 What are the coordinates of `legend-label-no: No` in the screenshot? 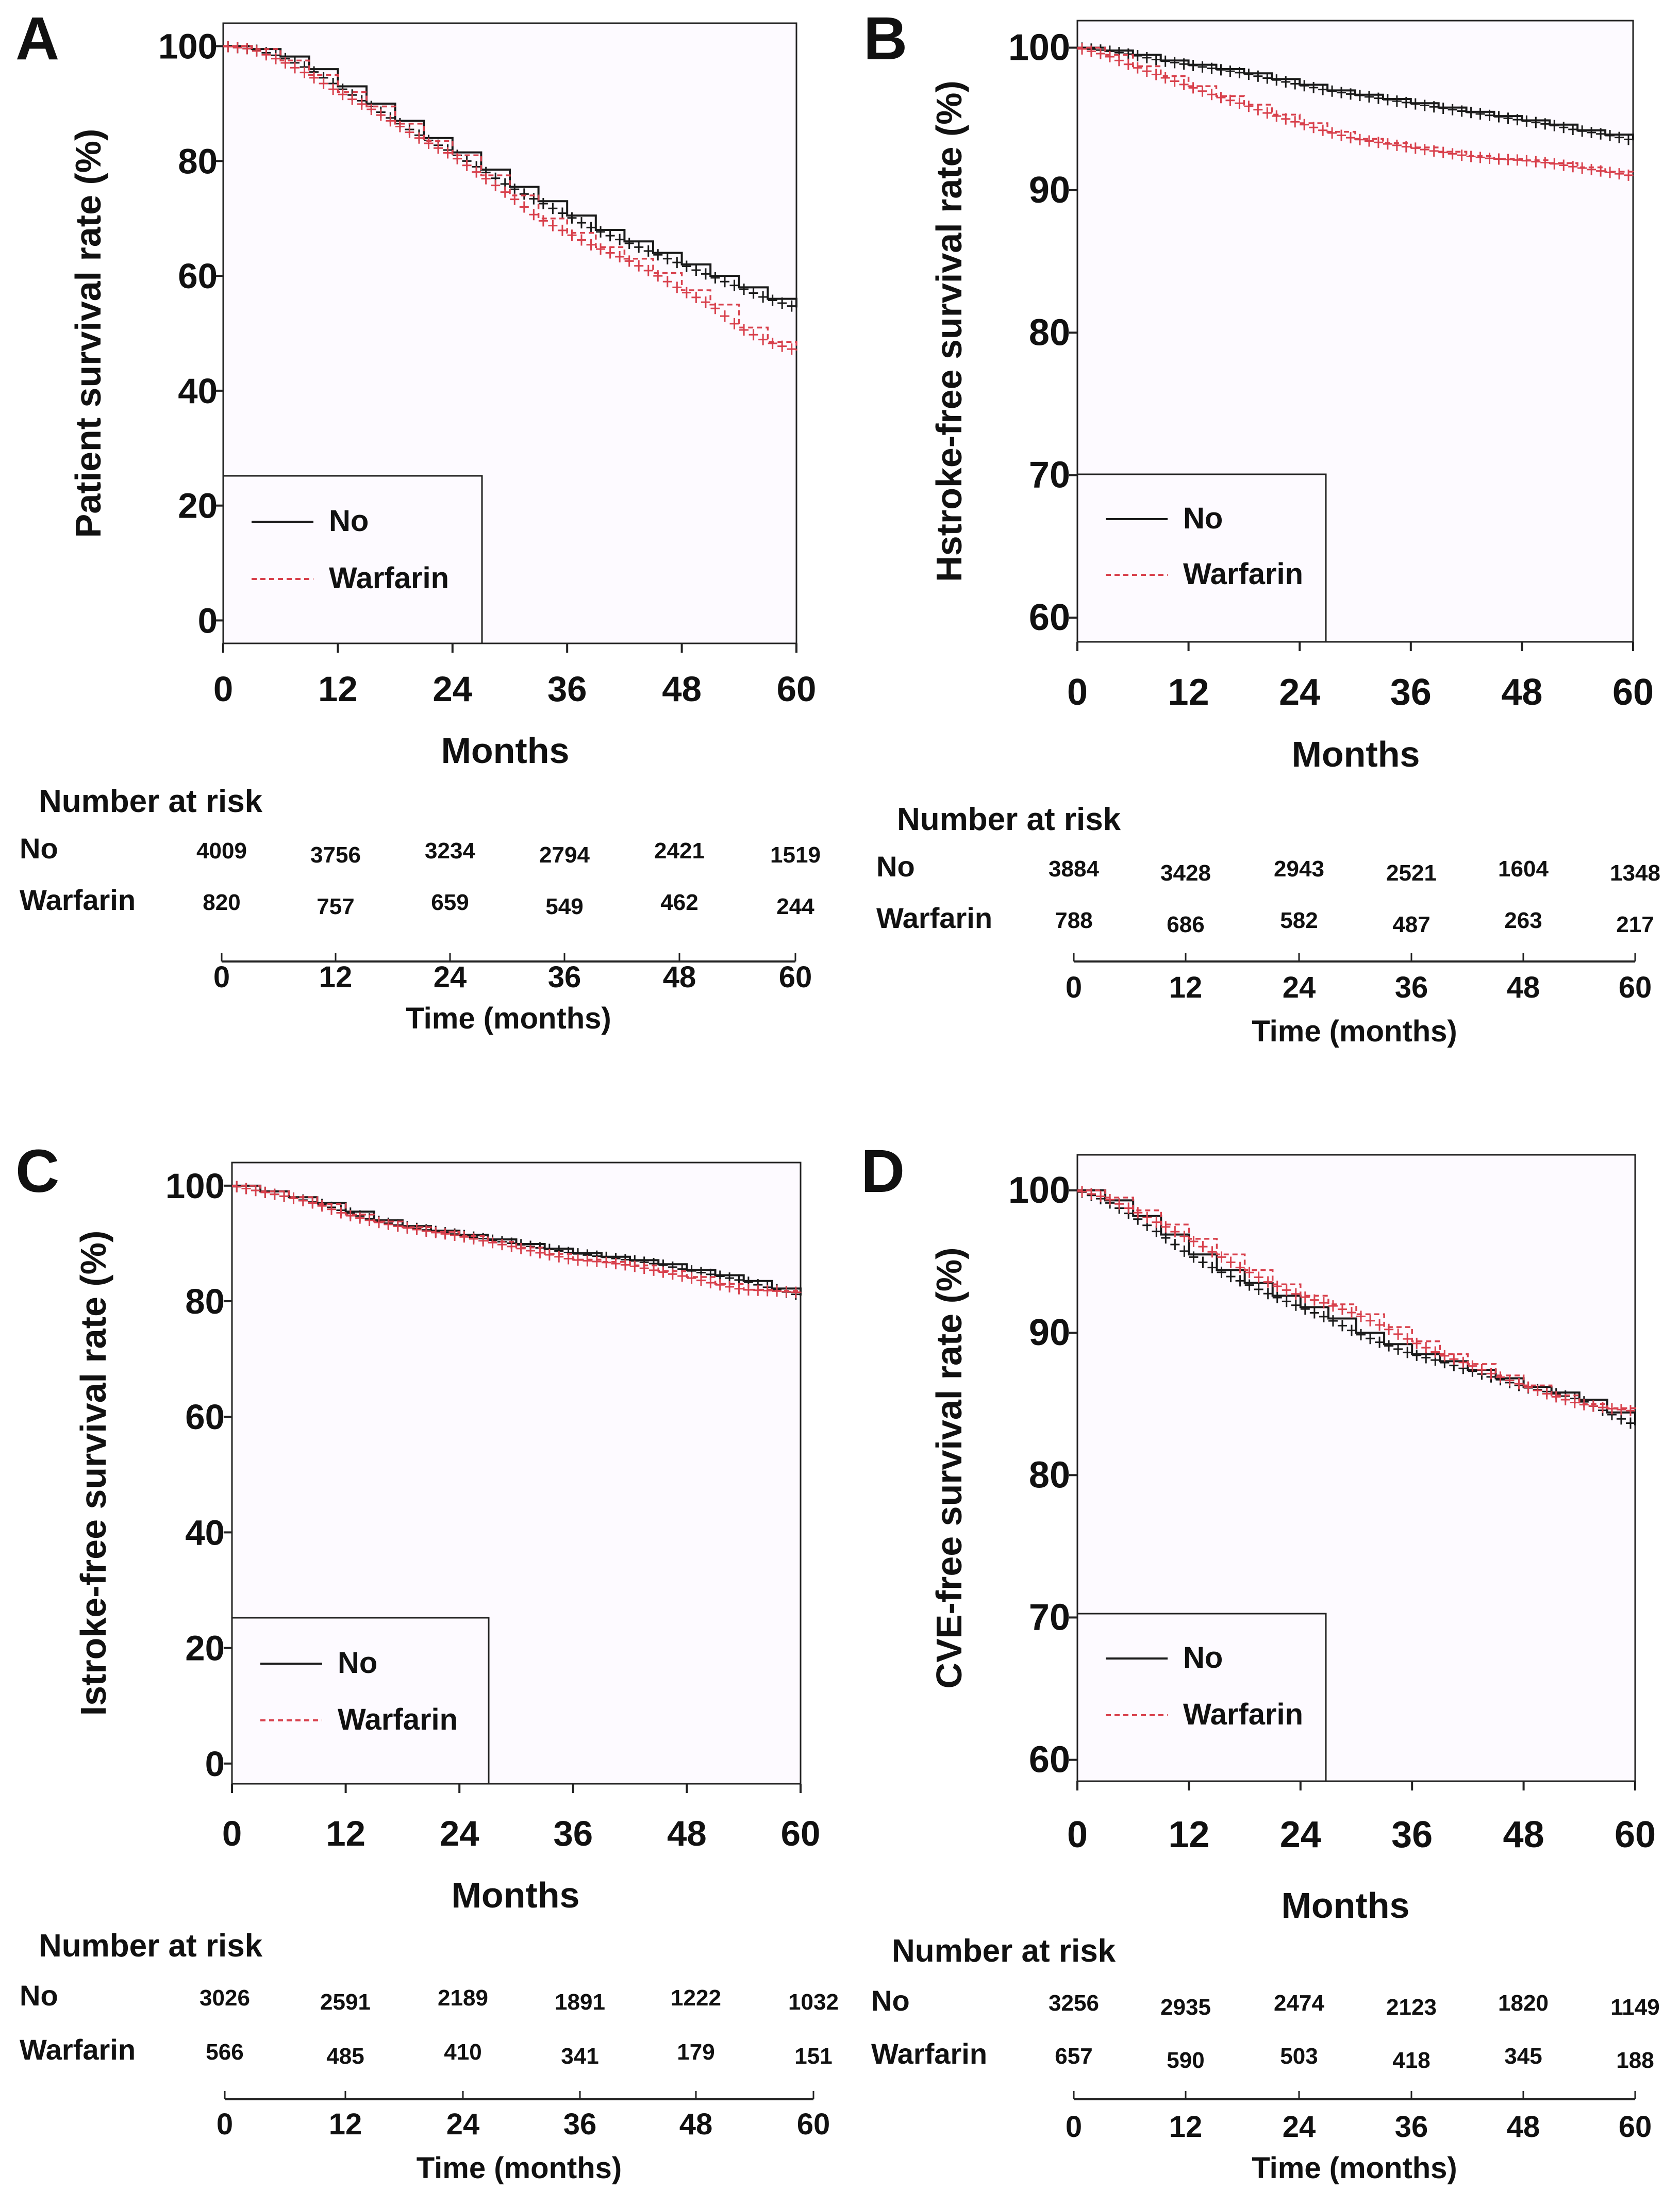 It's located at (1203, 518).